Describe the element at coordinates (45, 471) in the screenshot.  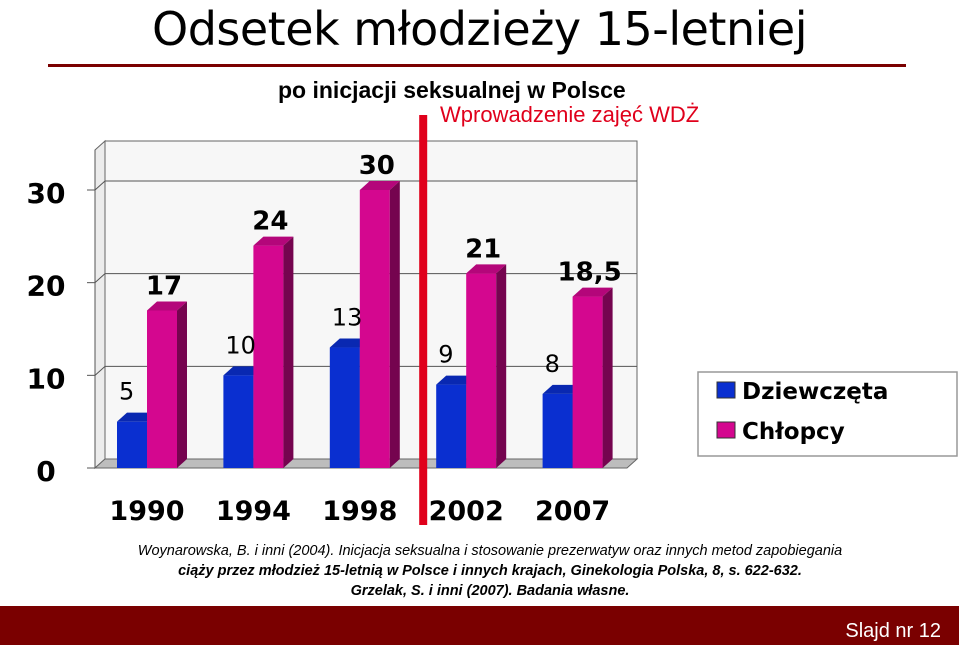
I see `y-tick-label: 0` at that location.